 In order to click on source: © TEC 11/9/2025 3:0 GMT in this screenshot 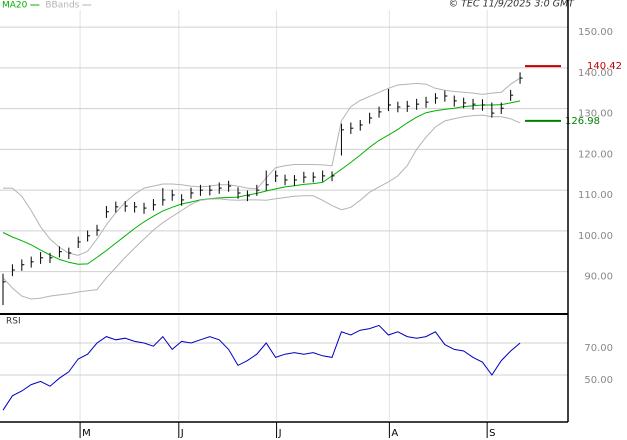, I will do `click(512, 5)`.